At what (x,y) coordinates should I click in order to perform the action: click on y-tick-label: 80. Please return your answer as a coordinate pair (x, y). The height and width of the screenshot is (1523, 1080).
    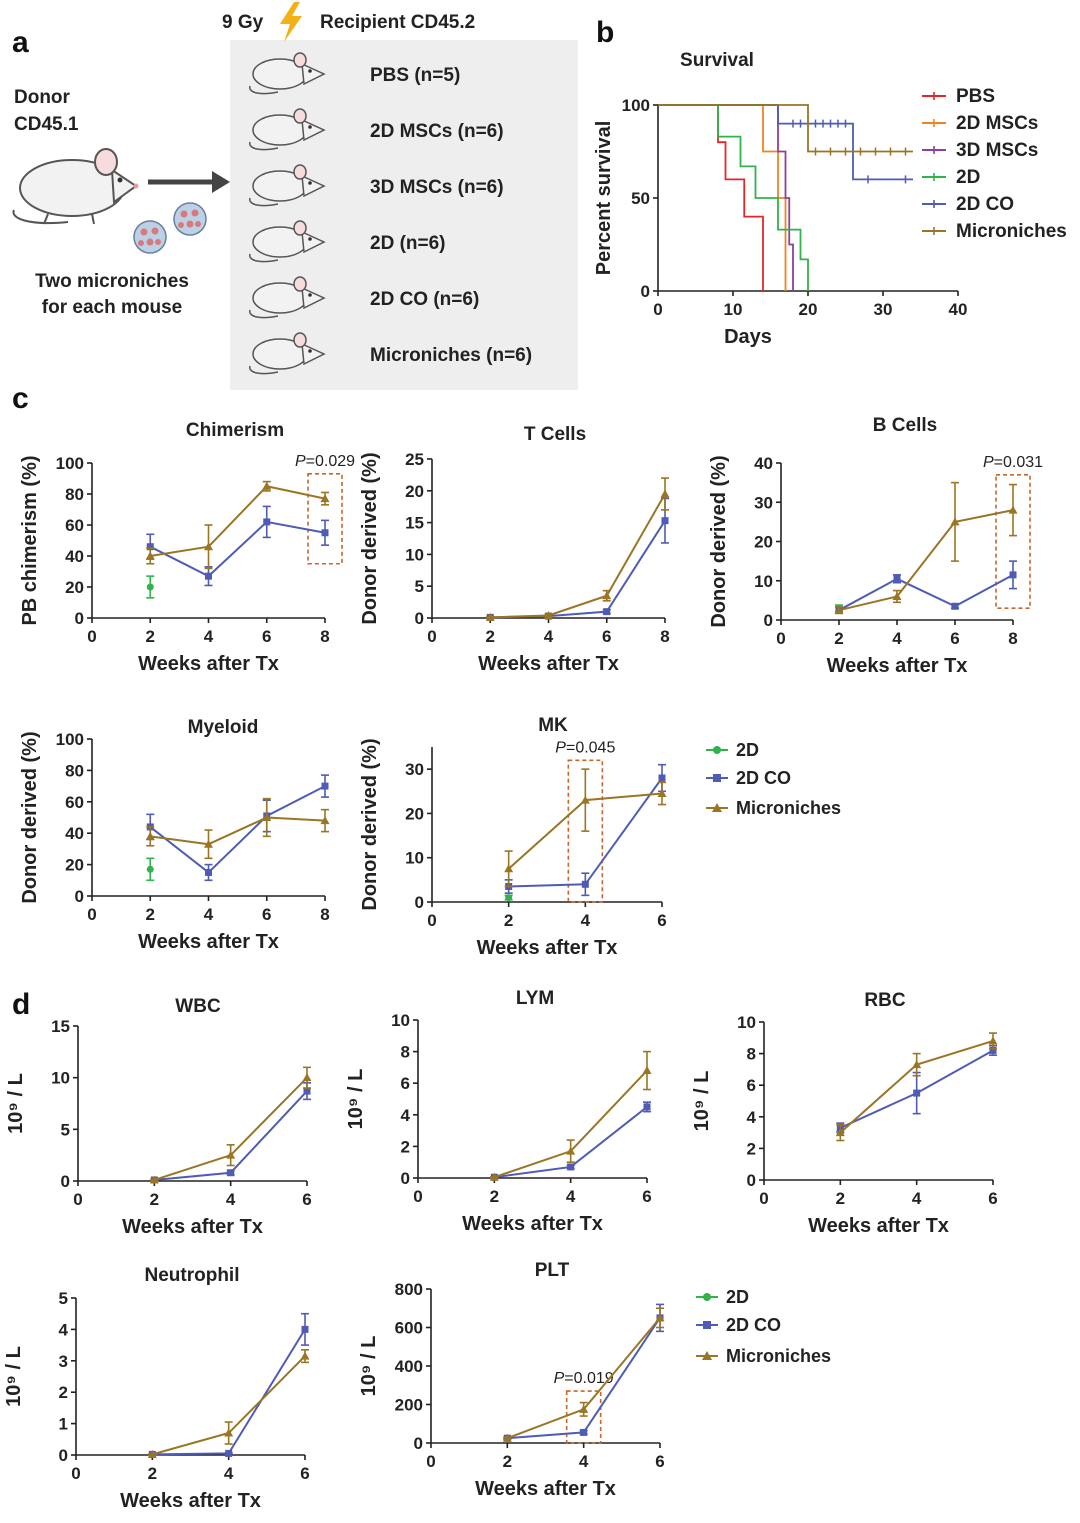
    Looking at the image, I should click on (74, 770).